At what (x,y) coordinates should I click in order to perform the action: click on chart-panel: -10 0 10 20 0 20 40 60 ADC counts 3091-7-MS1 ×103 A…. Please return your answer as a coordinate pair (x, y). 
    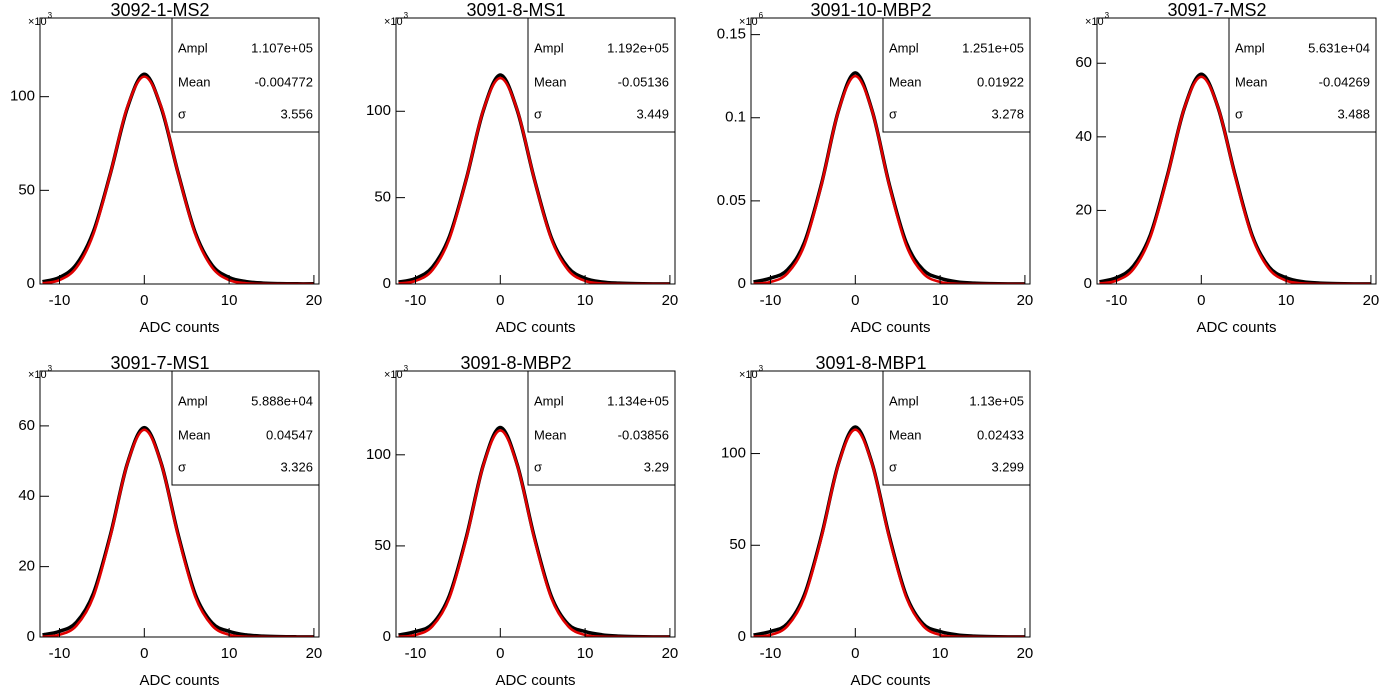
    Looking at the image, I should click on (170, 521).